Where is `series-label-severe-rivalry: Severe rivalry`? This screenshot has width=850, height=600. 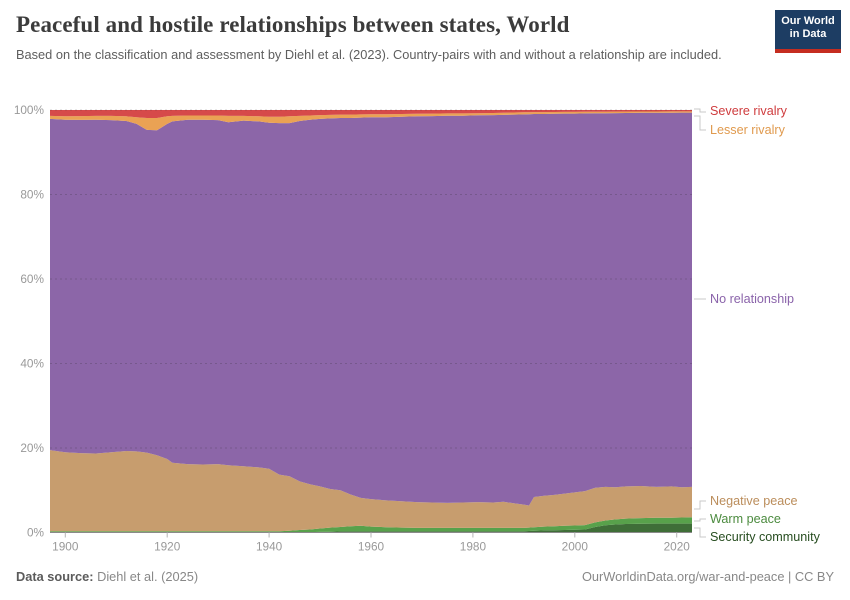 series-label-severe-rivalry: Severe rivalry is located at coordinates (749, 111).